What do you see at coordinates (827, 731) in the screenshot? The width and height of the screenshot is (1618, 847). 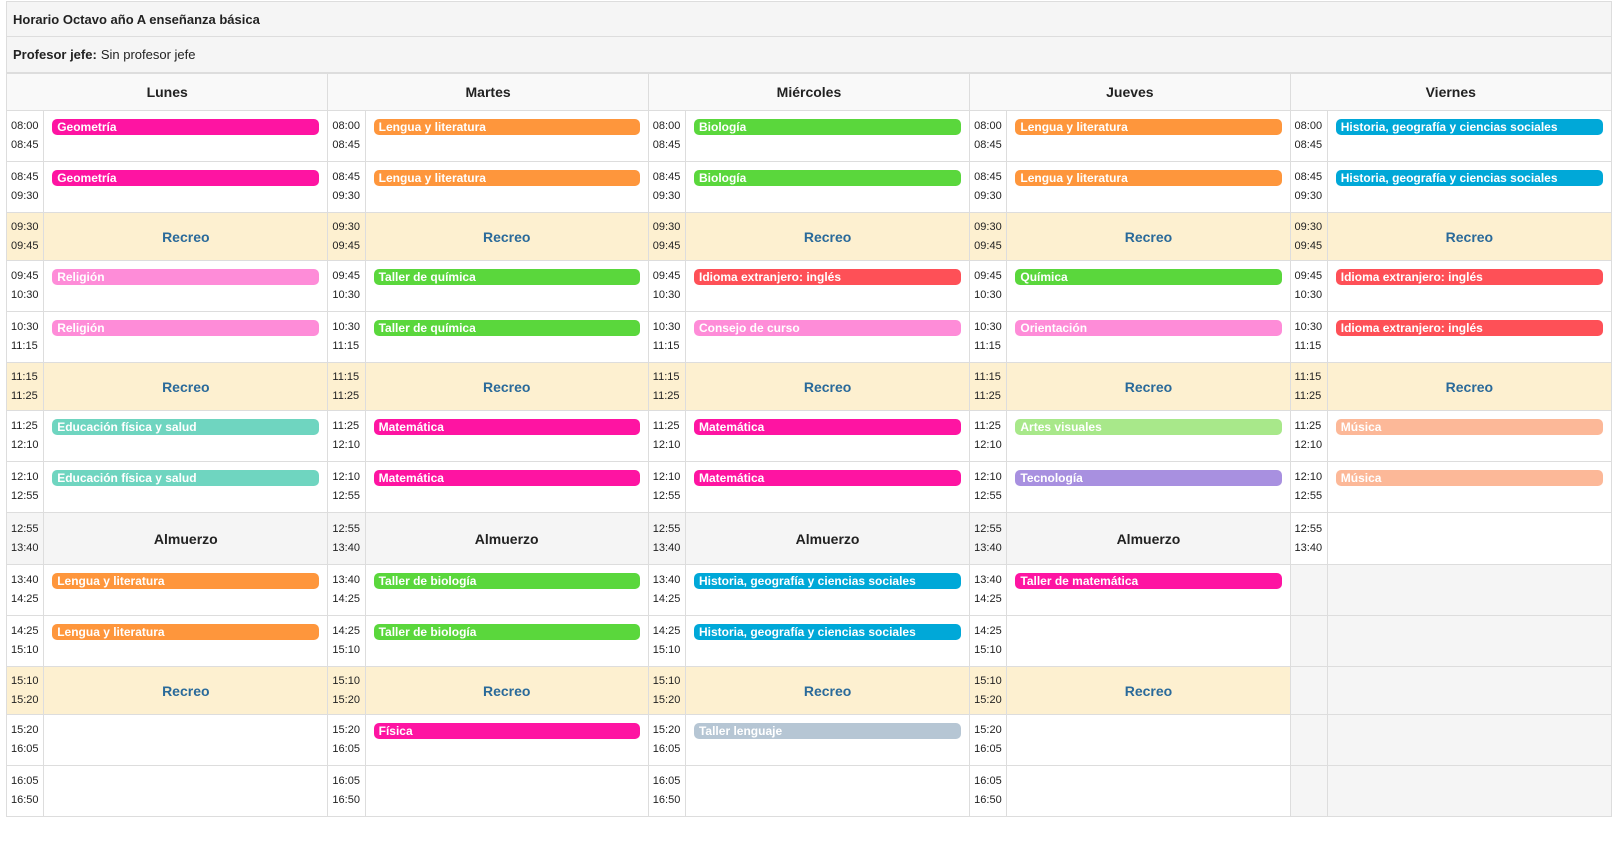 I see `subject-badge: Taller lenguaje` at bounding box center [827, 731].